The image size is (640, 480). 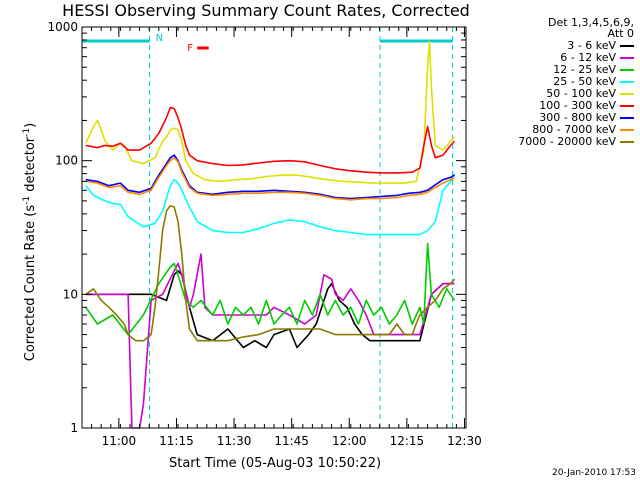 I want to click on night-label-0: N, so click(x=159, y=38).